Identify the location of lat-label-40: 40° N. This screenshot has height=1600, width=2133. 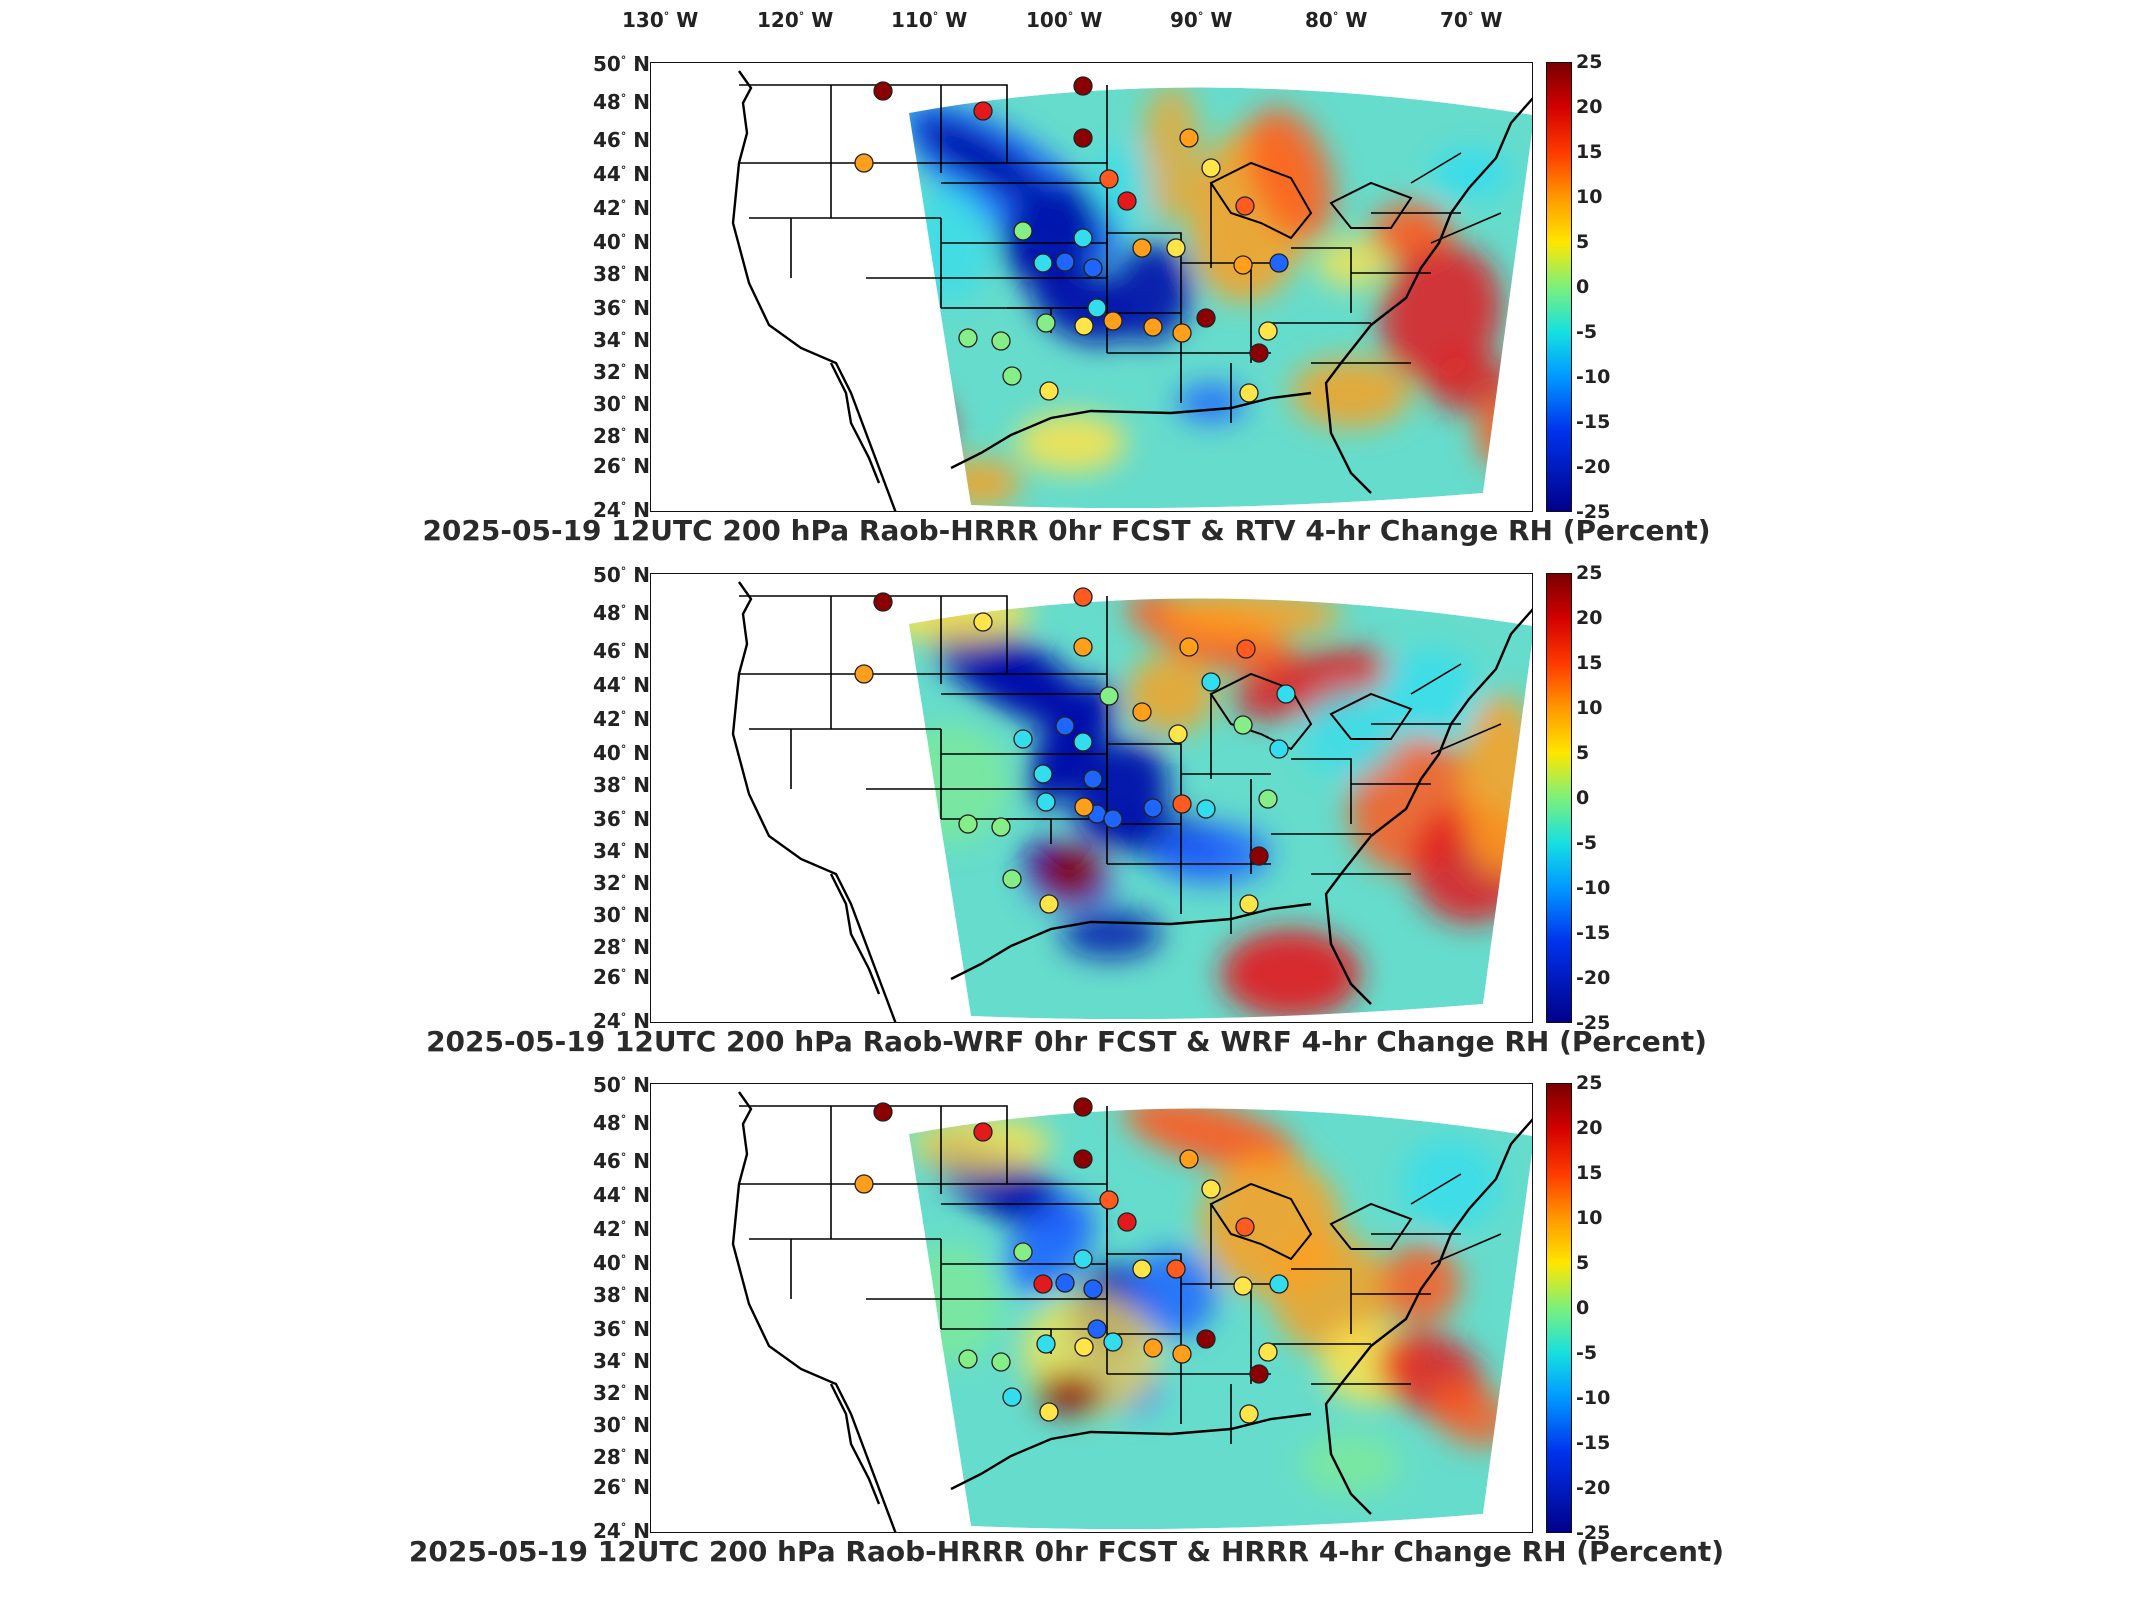
(621, 753).